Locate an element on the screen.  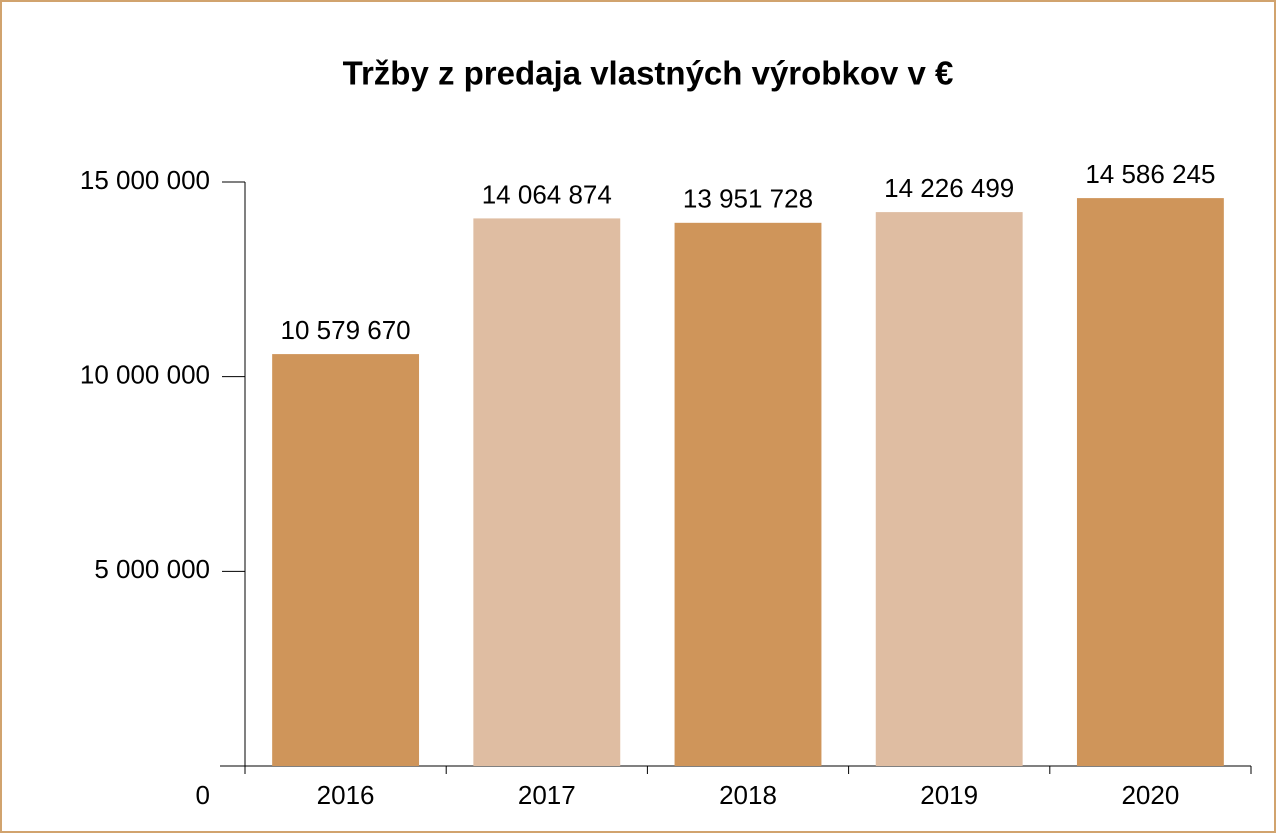
chart-title: Tržby z predaja vlastných výrobkov v € is located at coordinates (648, 73).